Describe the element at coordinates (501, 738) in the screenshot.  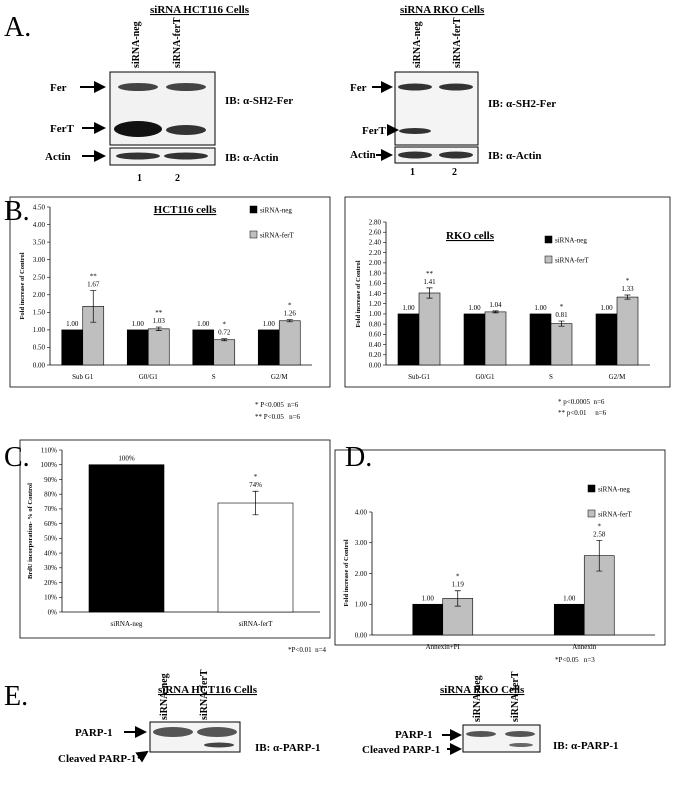
I see `blot` at that location.